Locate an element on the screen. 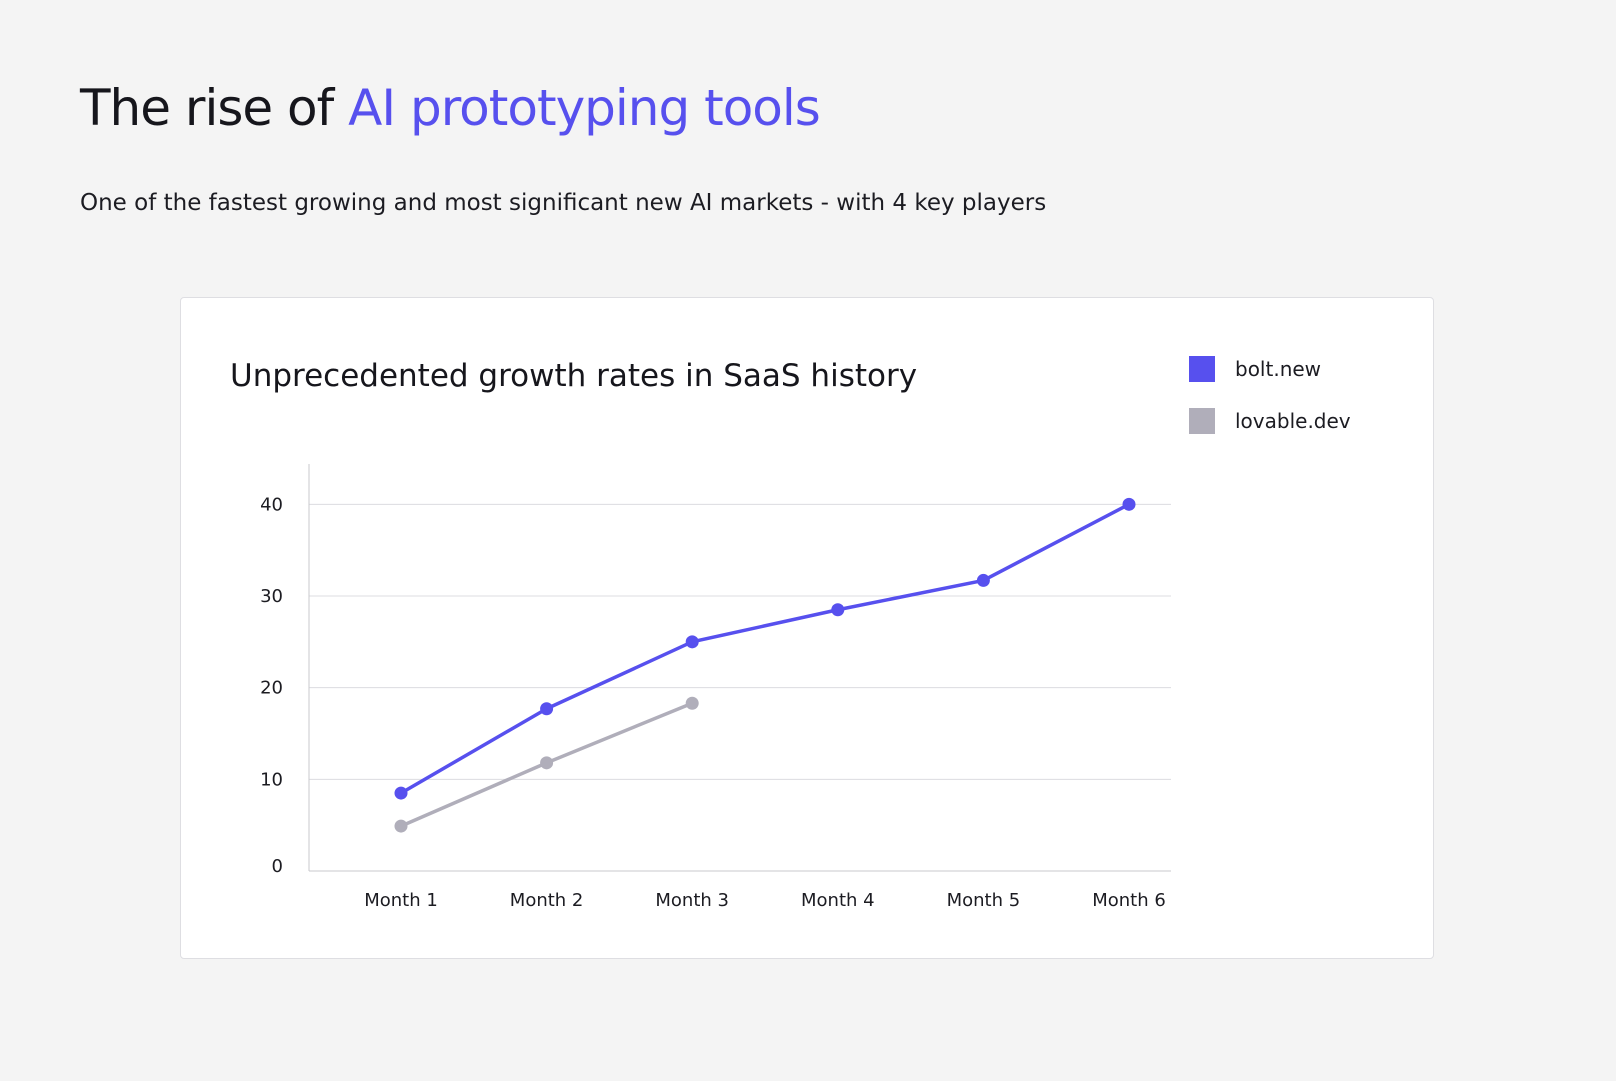 The image size is (1616, 1081). legend-item-bolt: bolt.new is located at coordinates (1289, 369).